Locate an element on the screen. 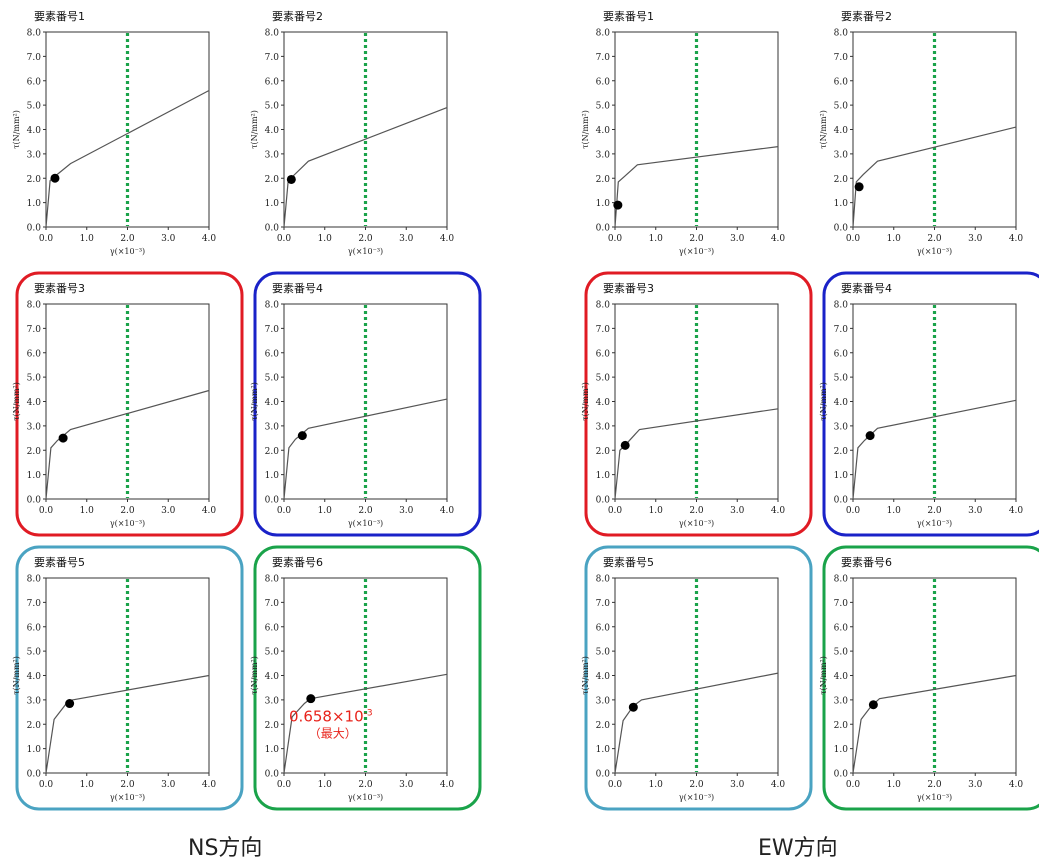  panel-title: 要素番号4 is located at coordinates (866, 288).